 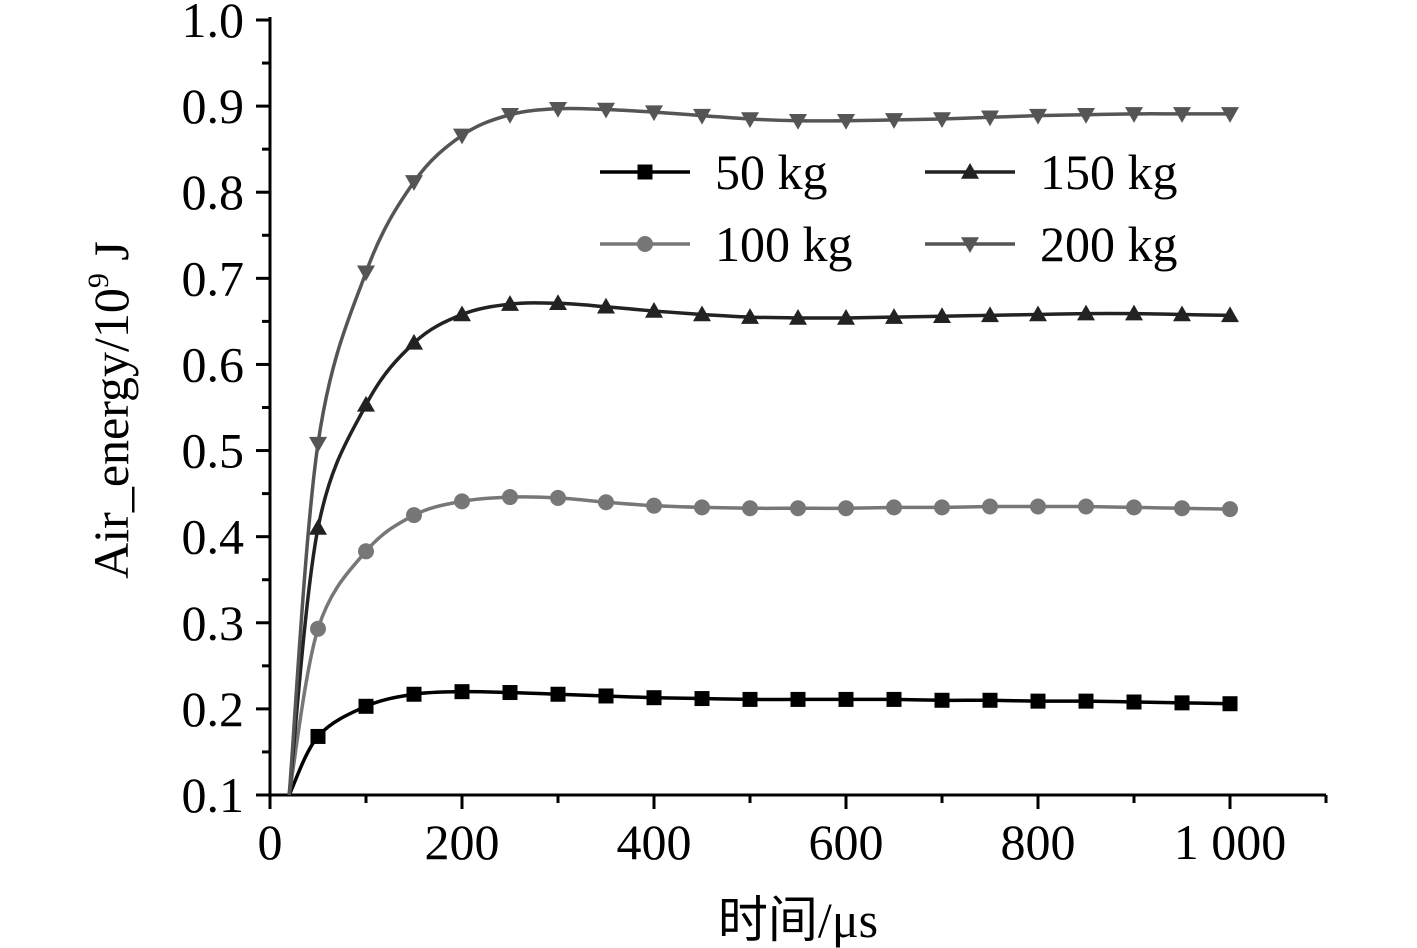 What do you see at coordinates (213, 537) in the screenshot?
I see `y-tick-label: 0.4` at bounding box center [213, 537].